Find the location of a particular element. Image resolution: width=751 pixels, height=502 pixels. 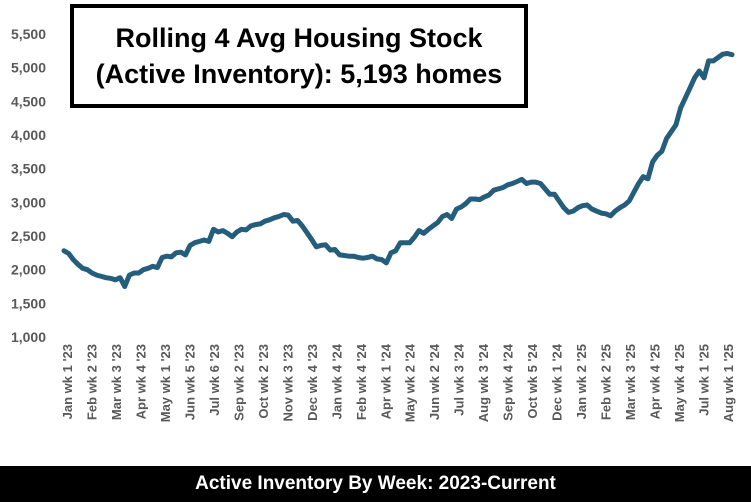

x-tick-label: Mar wk 3 '23 is located at coordinates (116, 382).